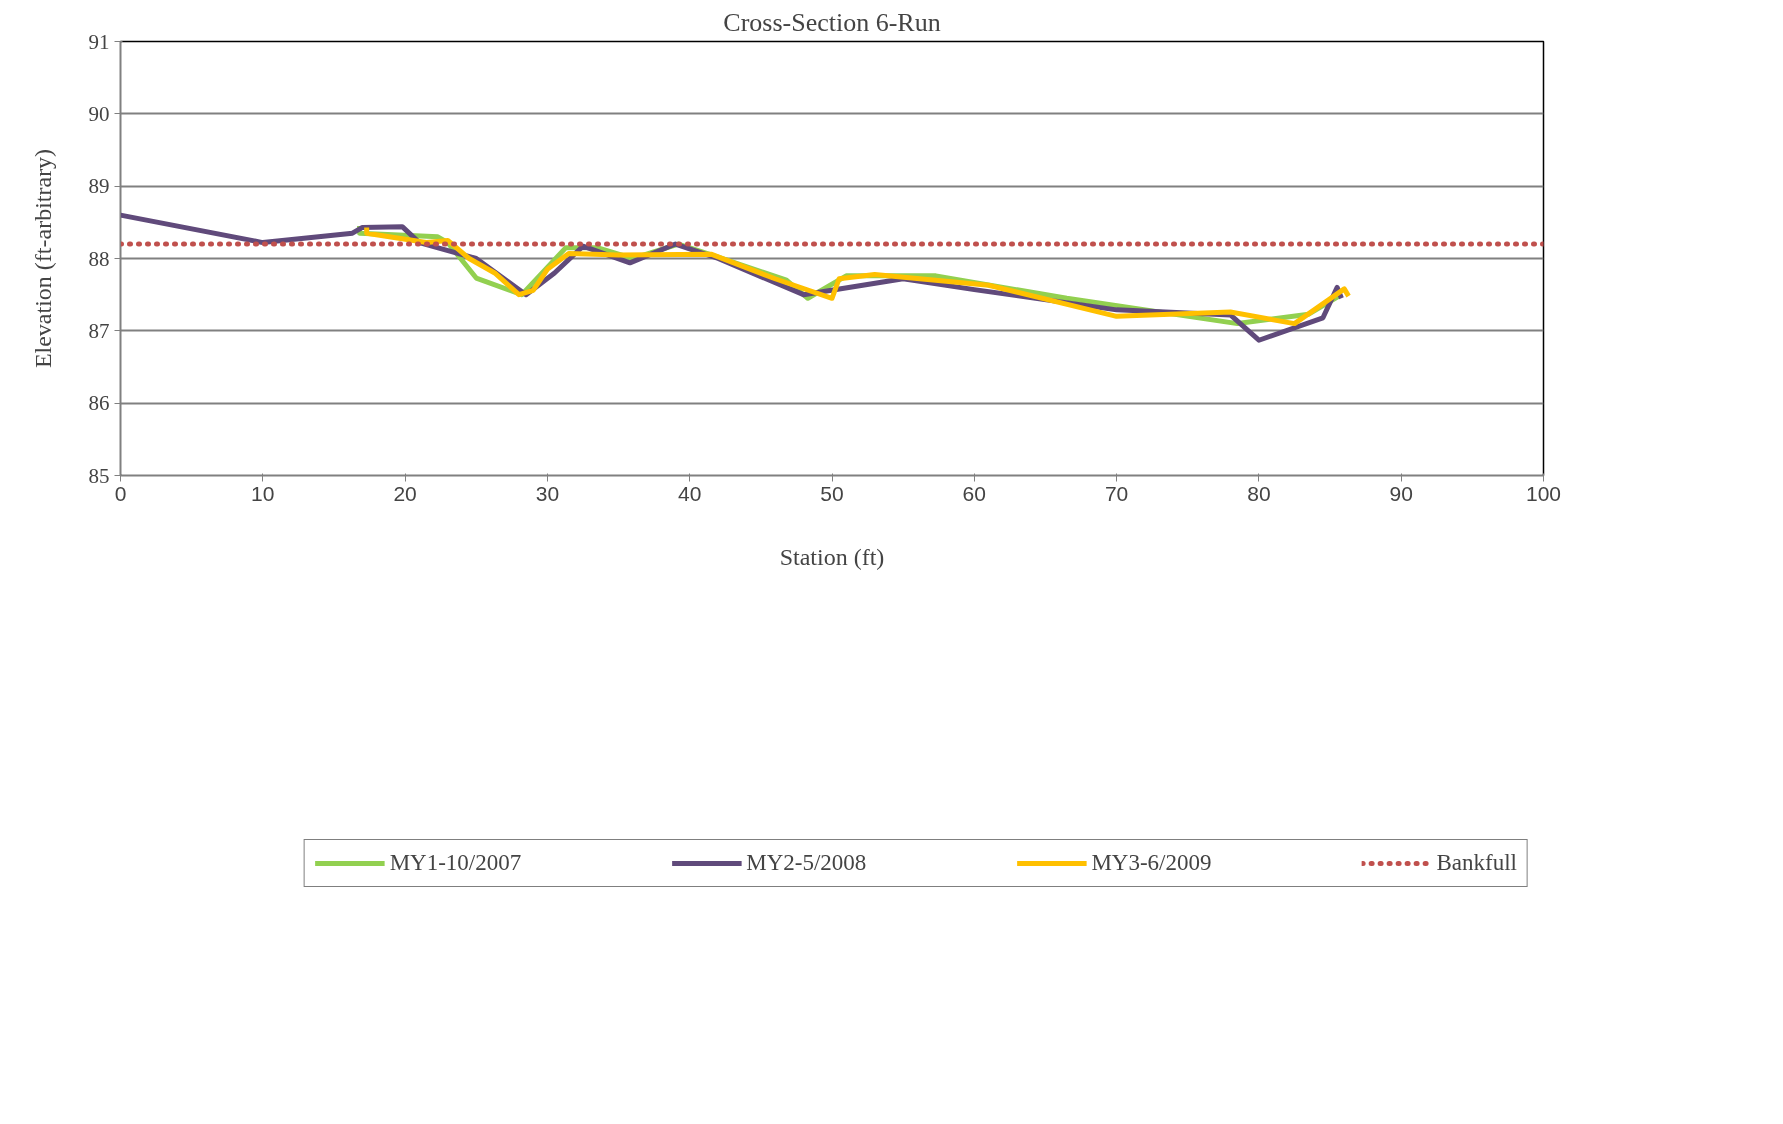 The width and height of the screenshot is (1783, 1124). I want to click on x-tick-label: 100, so click(1543, 493).